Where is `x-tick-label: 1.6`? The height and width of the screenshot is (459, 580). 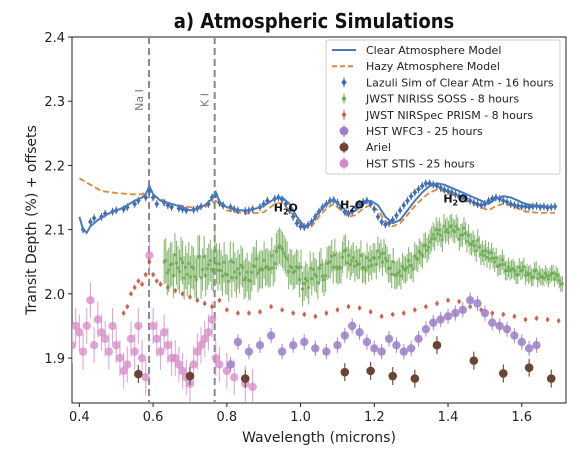
x-tick-label: 1.6 is located at coordinates (521, 417).